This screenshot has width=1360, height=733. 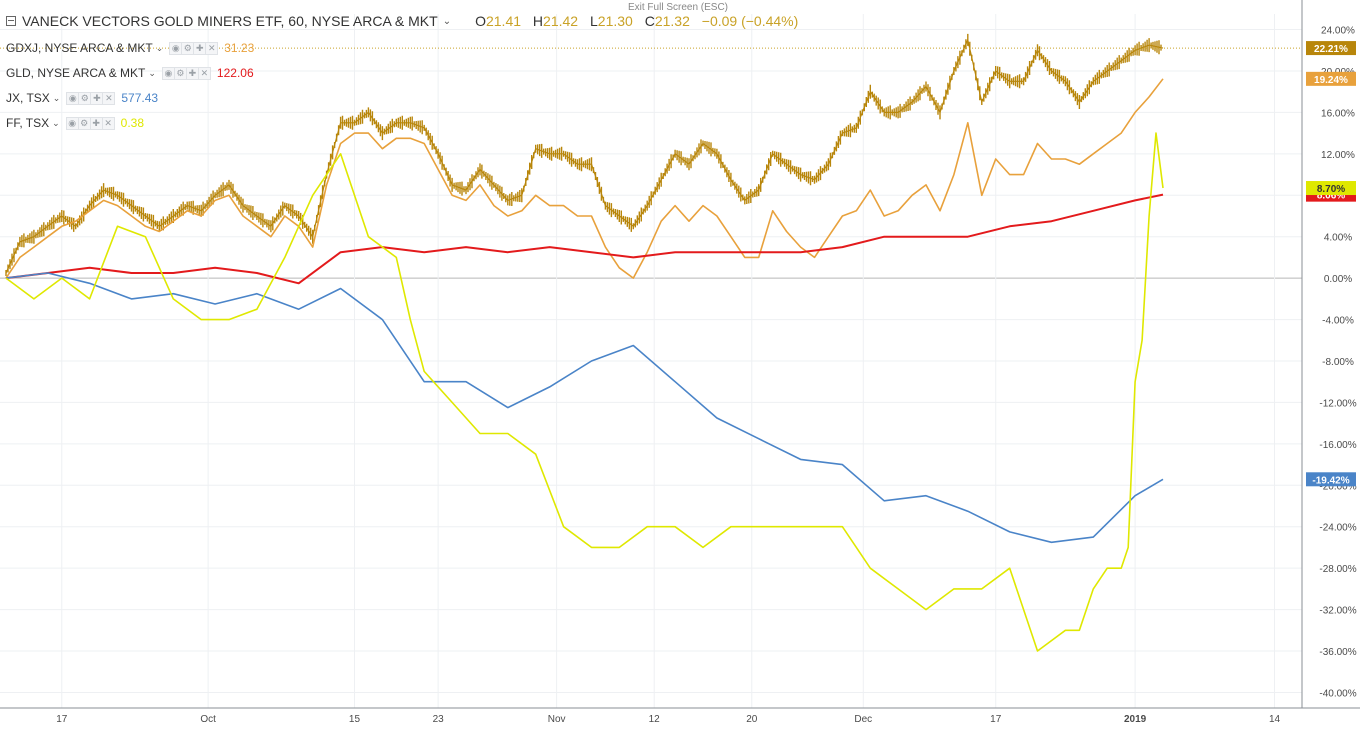 I want to click on x-tick-label: Dec, so click(x=863, y=719).